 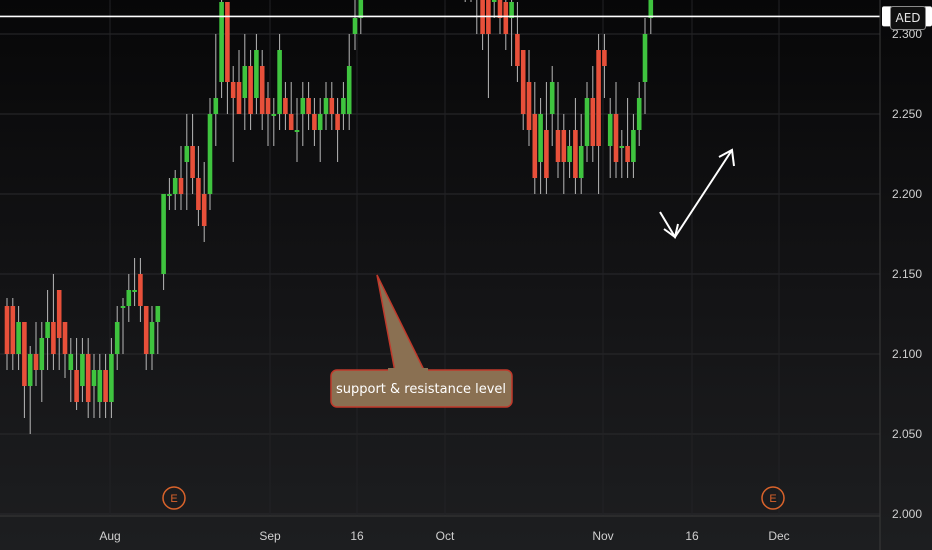 I want to click on earnings-event-label: E, so click(x=173, y=499).